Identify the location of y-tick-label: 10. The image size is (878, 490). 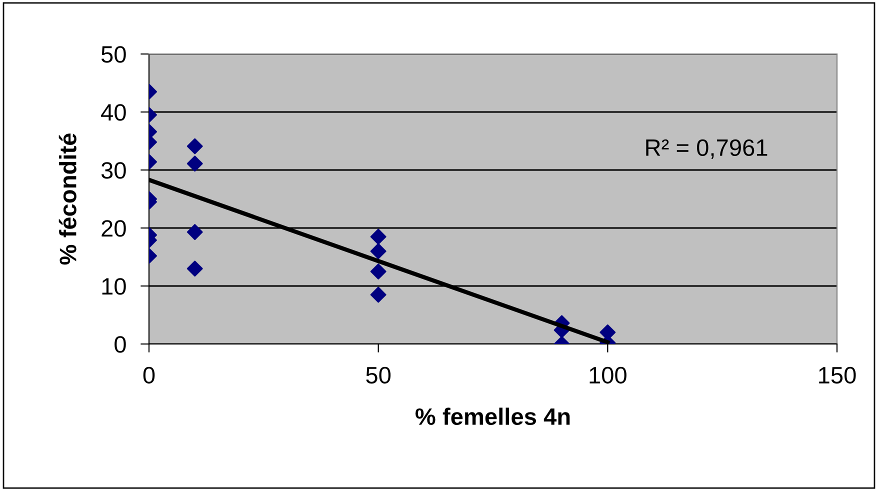
(114, 286).